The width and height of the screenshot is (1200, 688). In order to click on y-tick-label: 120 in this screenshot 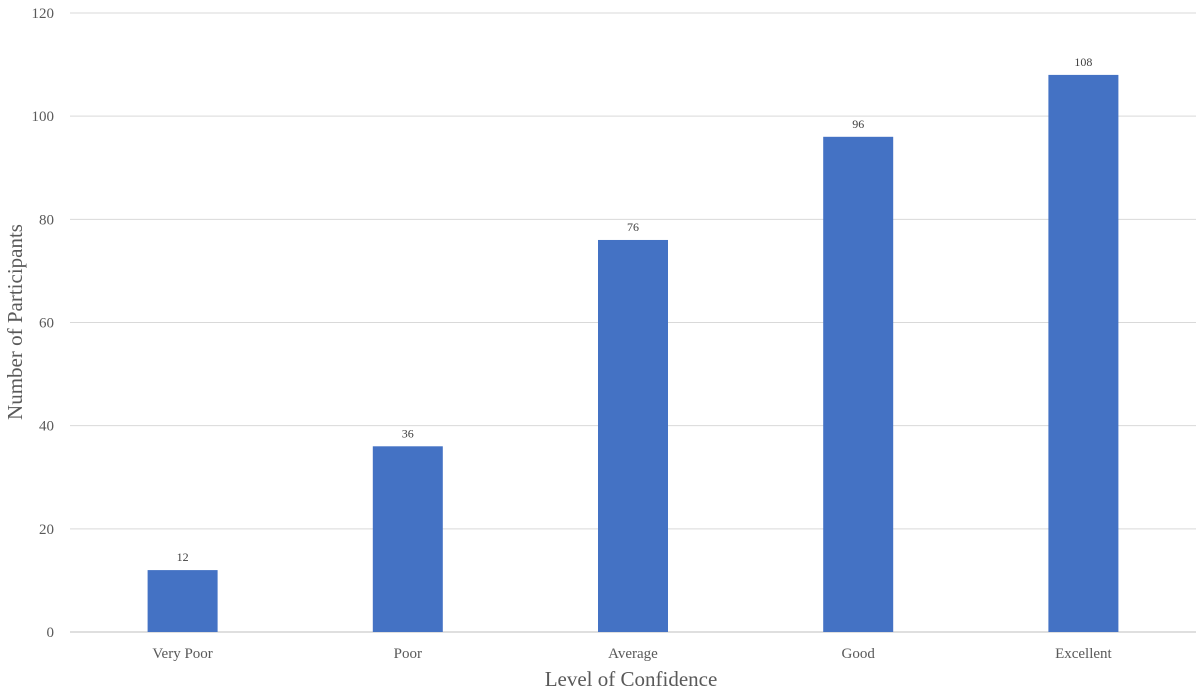, I will do `click(43, 14)`.